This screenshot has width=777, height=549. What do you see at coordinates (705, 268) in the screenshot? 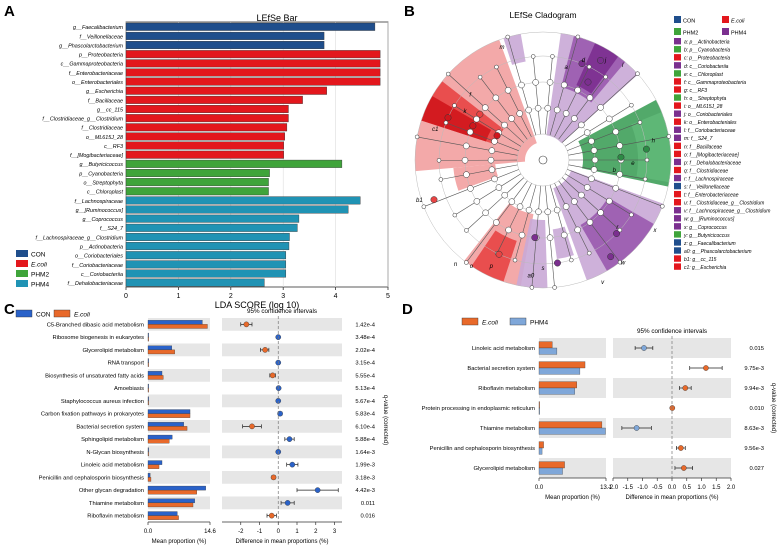
I see `clade-legend-label: c1: g__Escherichia` at bounding box center [705, 268].